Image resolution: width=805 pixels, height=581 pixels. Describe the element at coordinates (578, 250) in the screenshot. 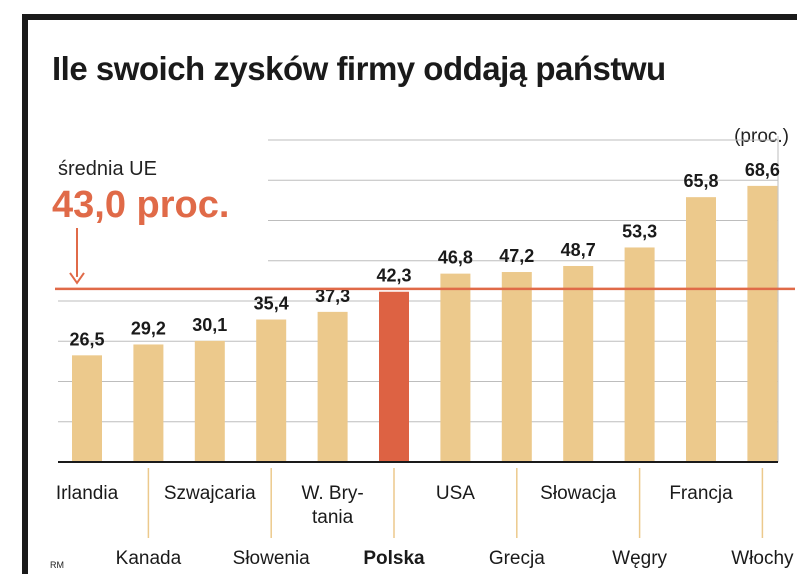

I see `value-label-8: 48,7` at that location.